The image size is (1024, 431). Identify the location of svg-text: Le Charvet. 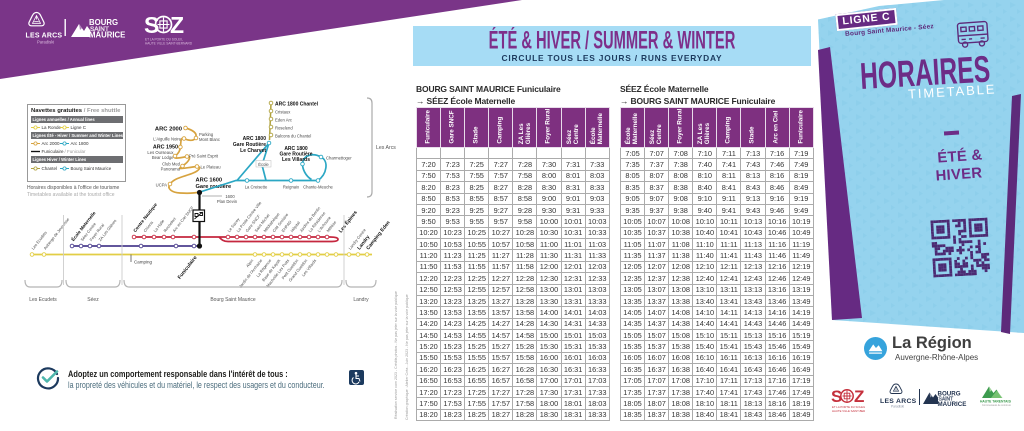
(253, 151).